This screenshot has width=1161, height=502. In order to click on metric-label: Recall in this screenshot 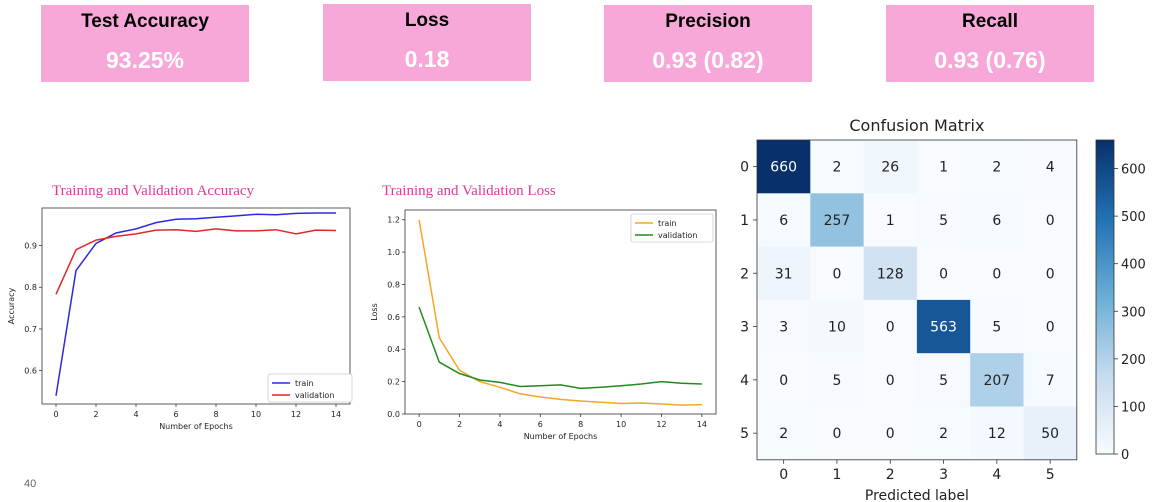, I will do `click(990, 21)`.